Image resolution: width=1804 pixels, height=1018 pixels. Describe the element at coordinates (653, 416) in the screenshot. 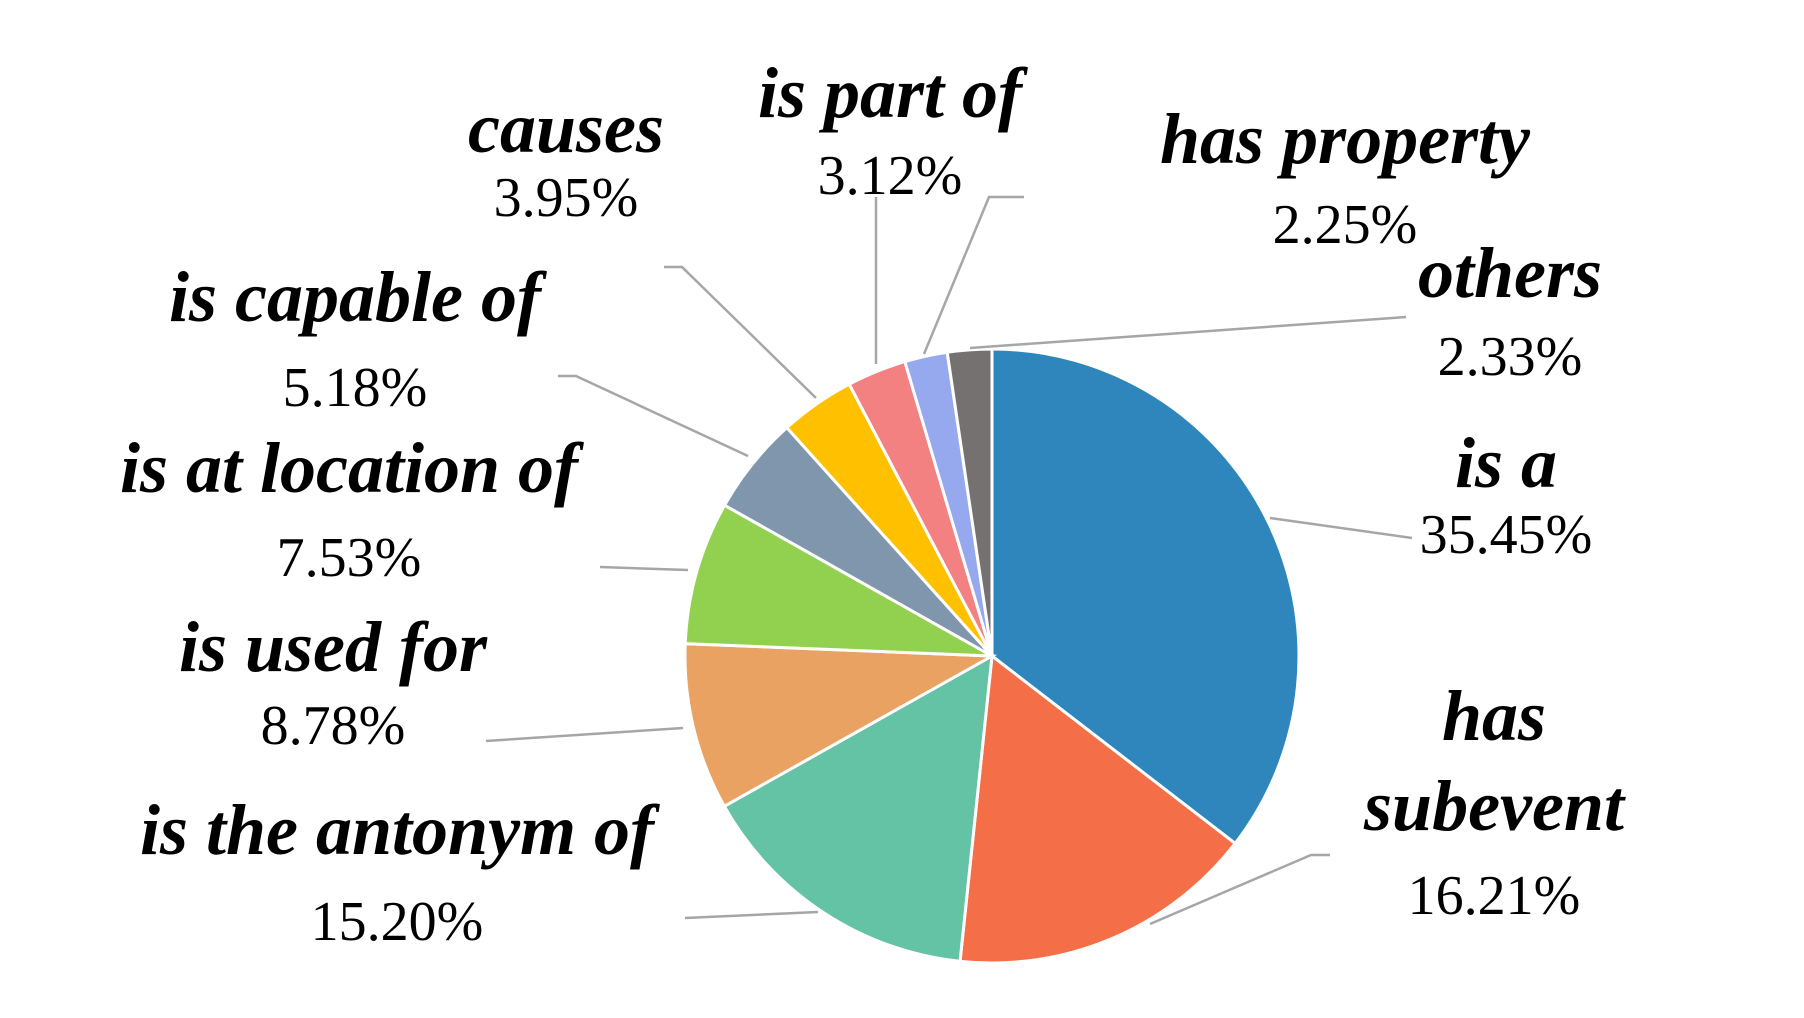

I see `leader-line-is-capable-of` at that location.